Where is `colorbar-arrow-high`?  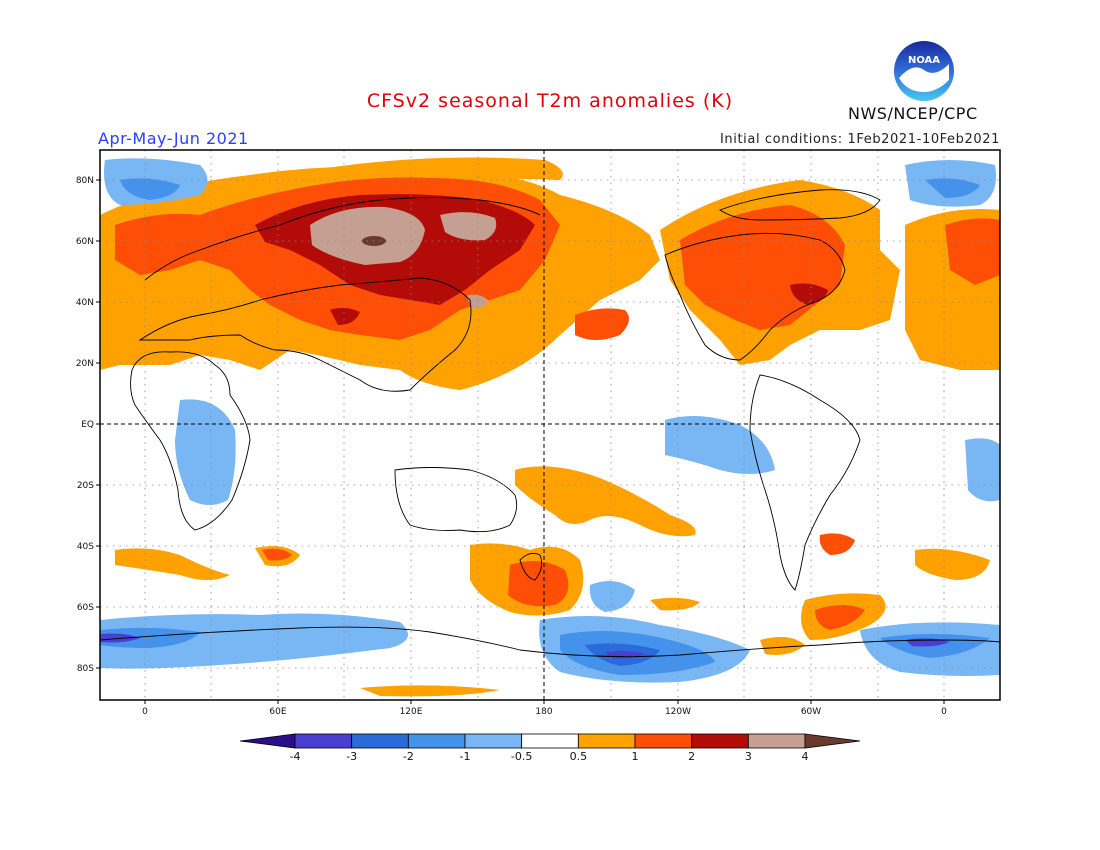 colorbar-arrow-high is located at coordinates (832, 741).